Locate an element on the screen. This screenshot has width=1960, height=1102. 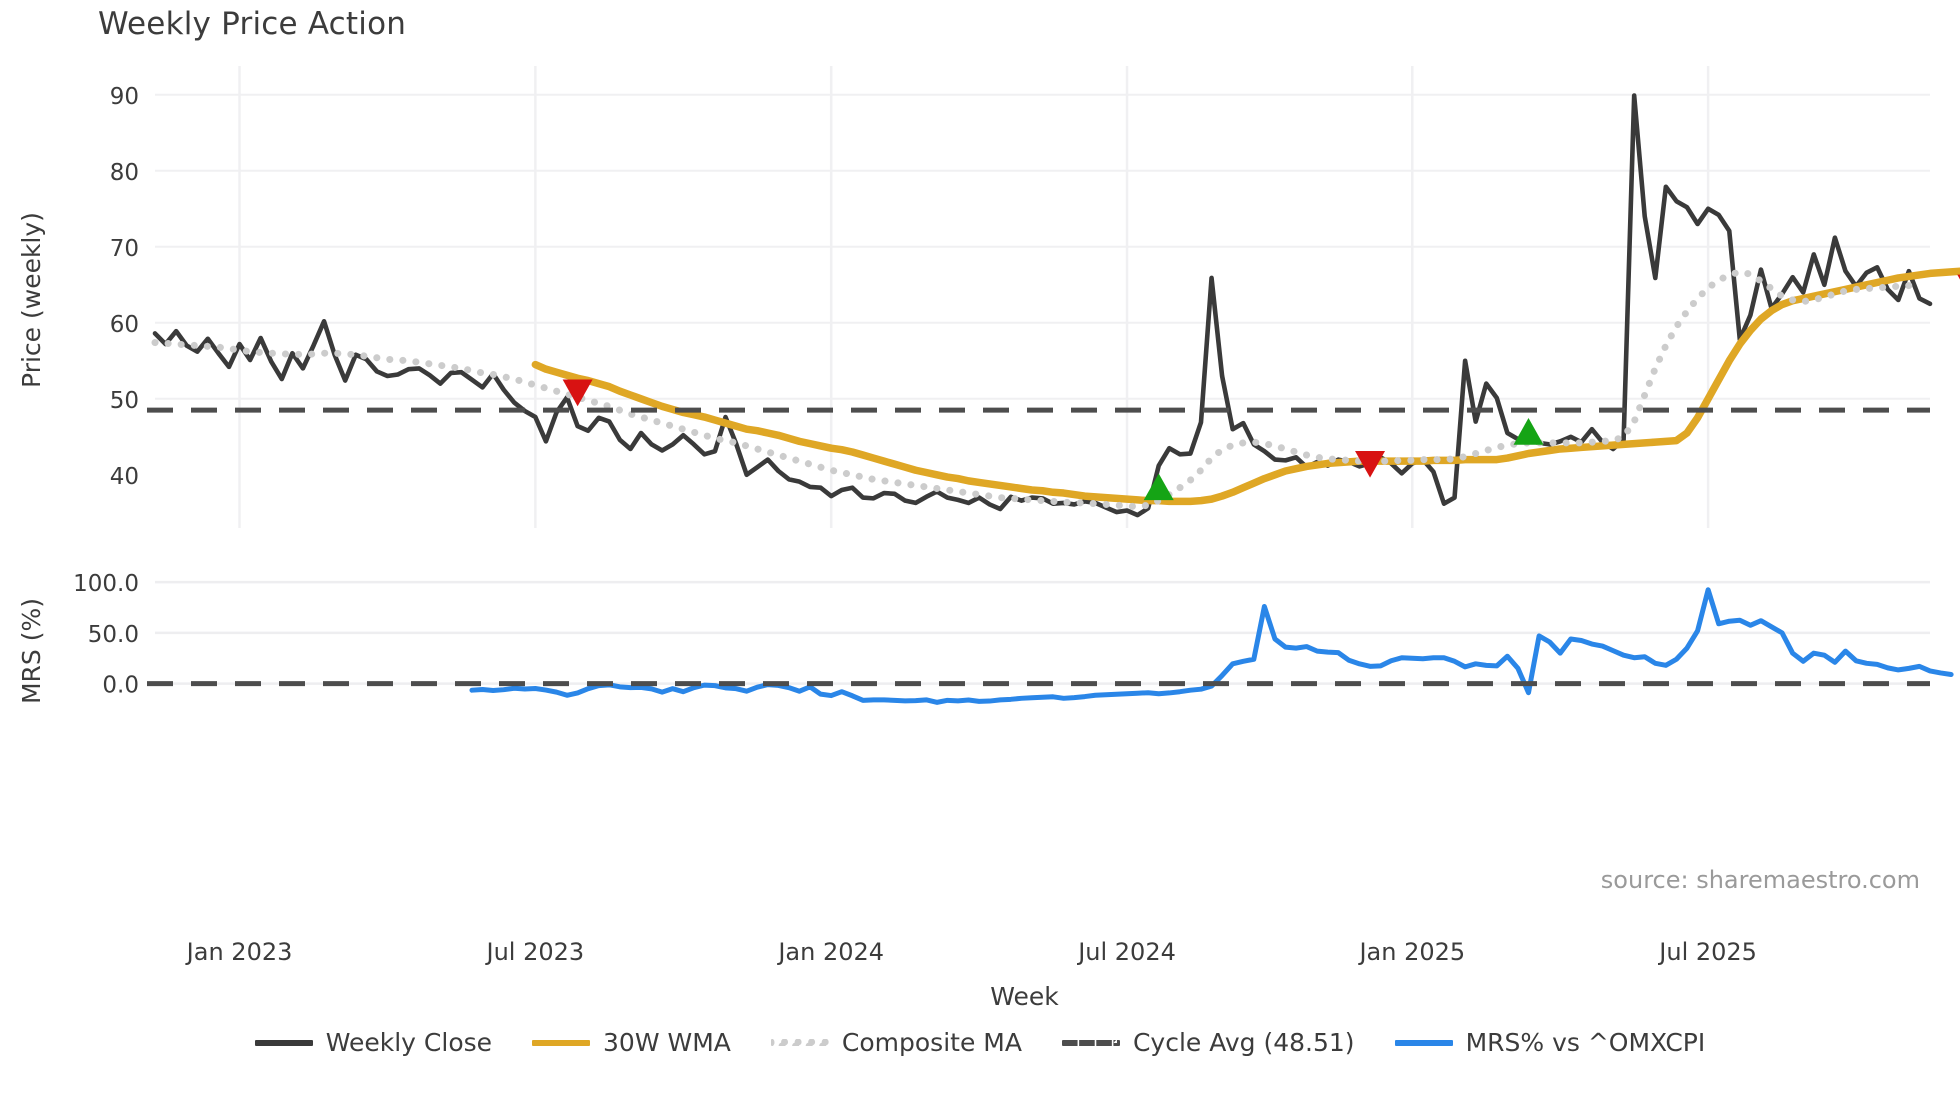
x-tick-label: Jul 2025 is located at coordinates (1707, 952).